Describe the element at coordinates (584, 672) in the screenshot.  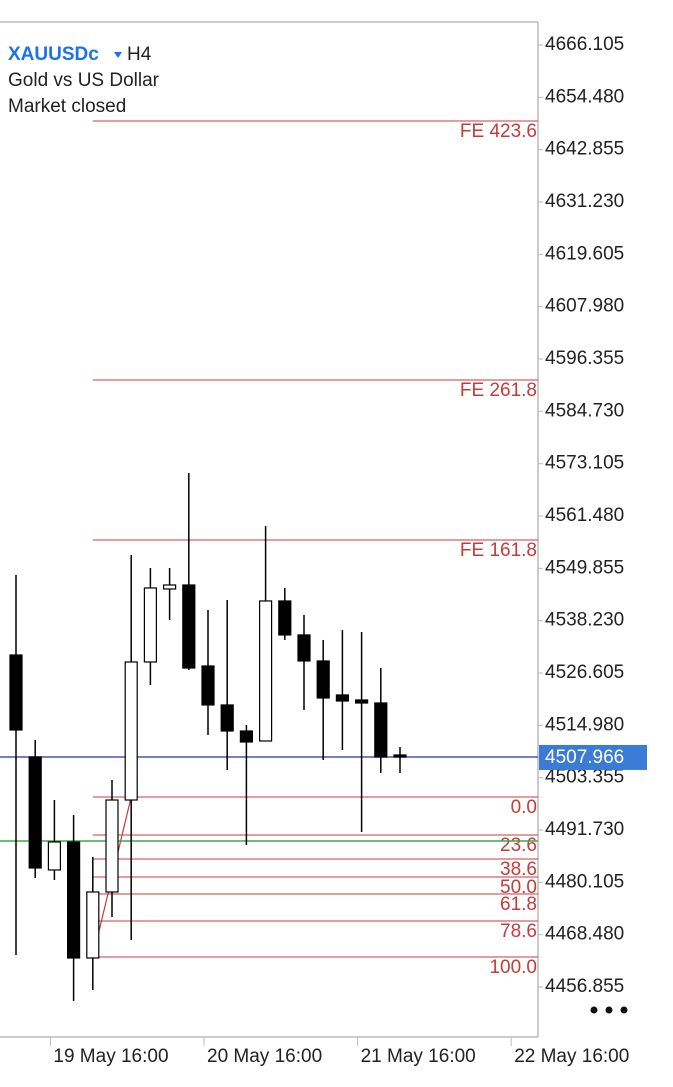
I see `y-tick-label: 4526.605` at that location.